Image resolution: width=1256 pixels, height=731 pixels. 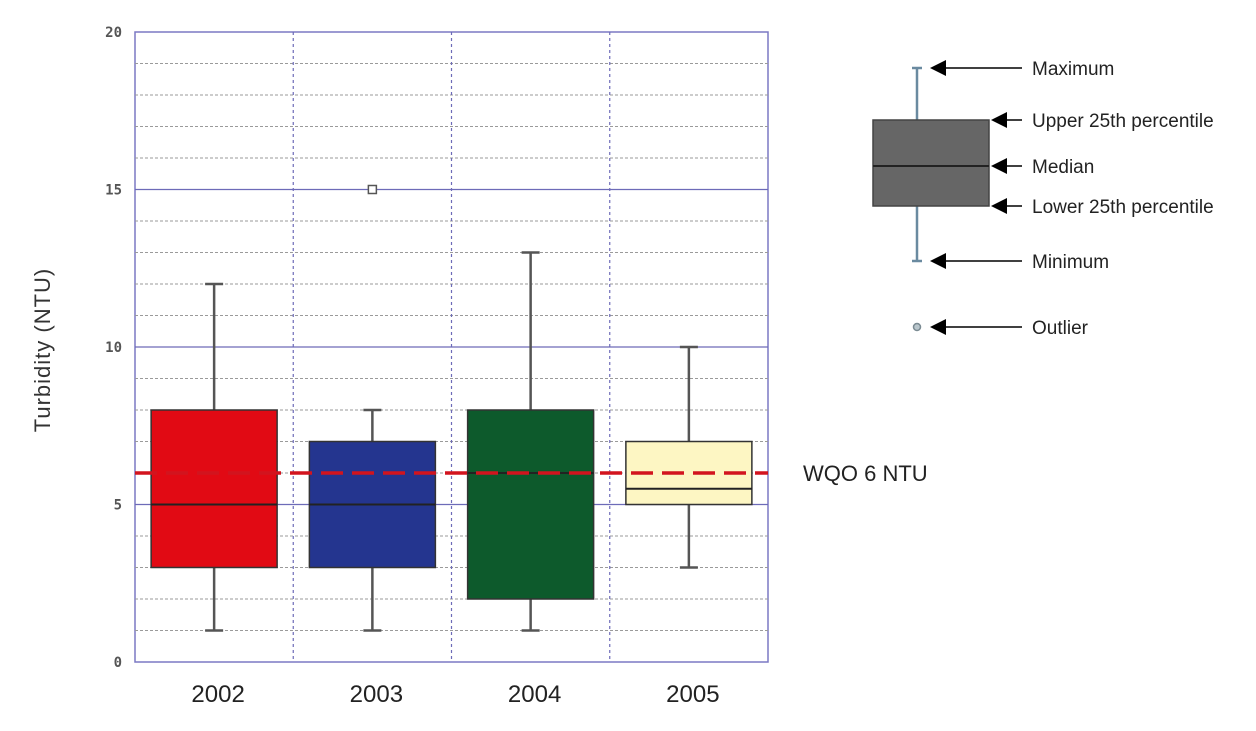 I want to click on legend-label: Lower 25th percentile, so click(x=1123, y=207).